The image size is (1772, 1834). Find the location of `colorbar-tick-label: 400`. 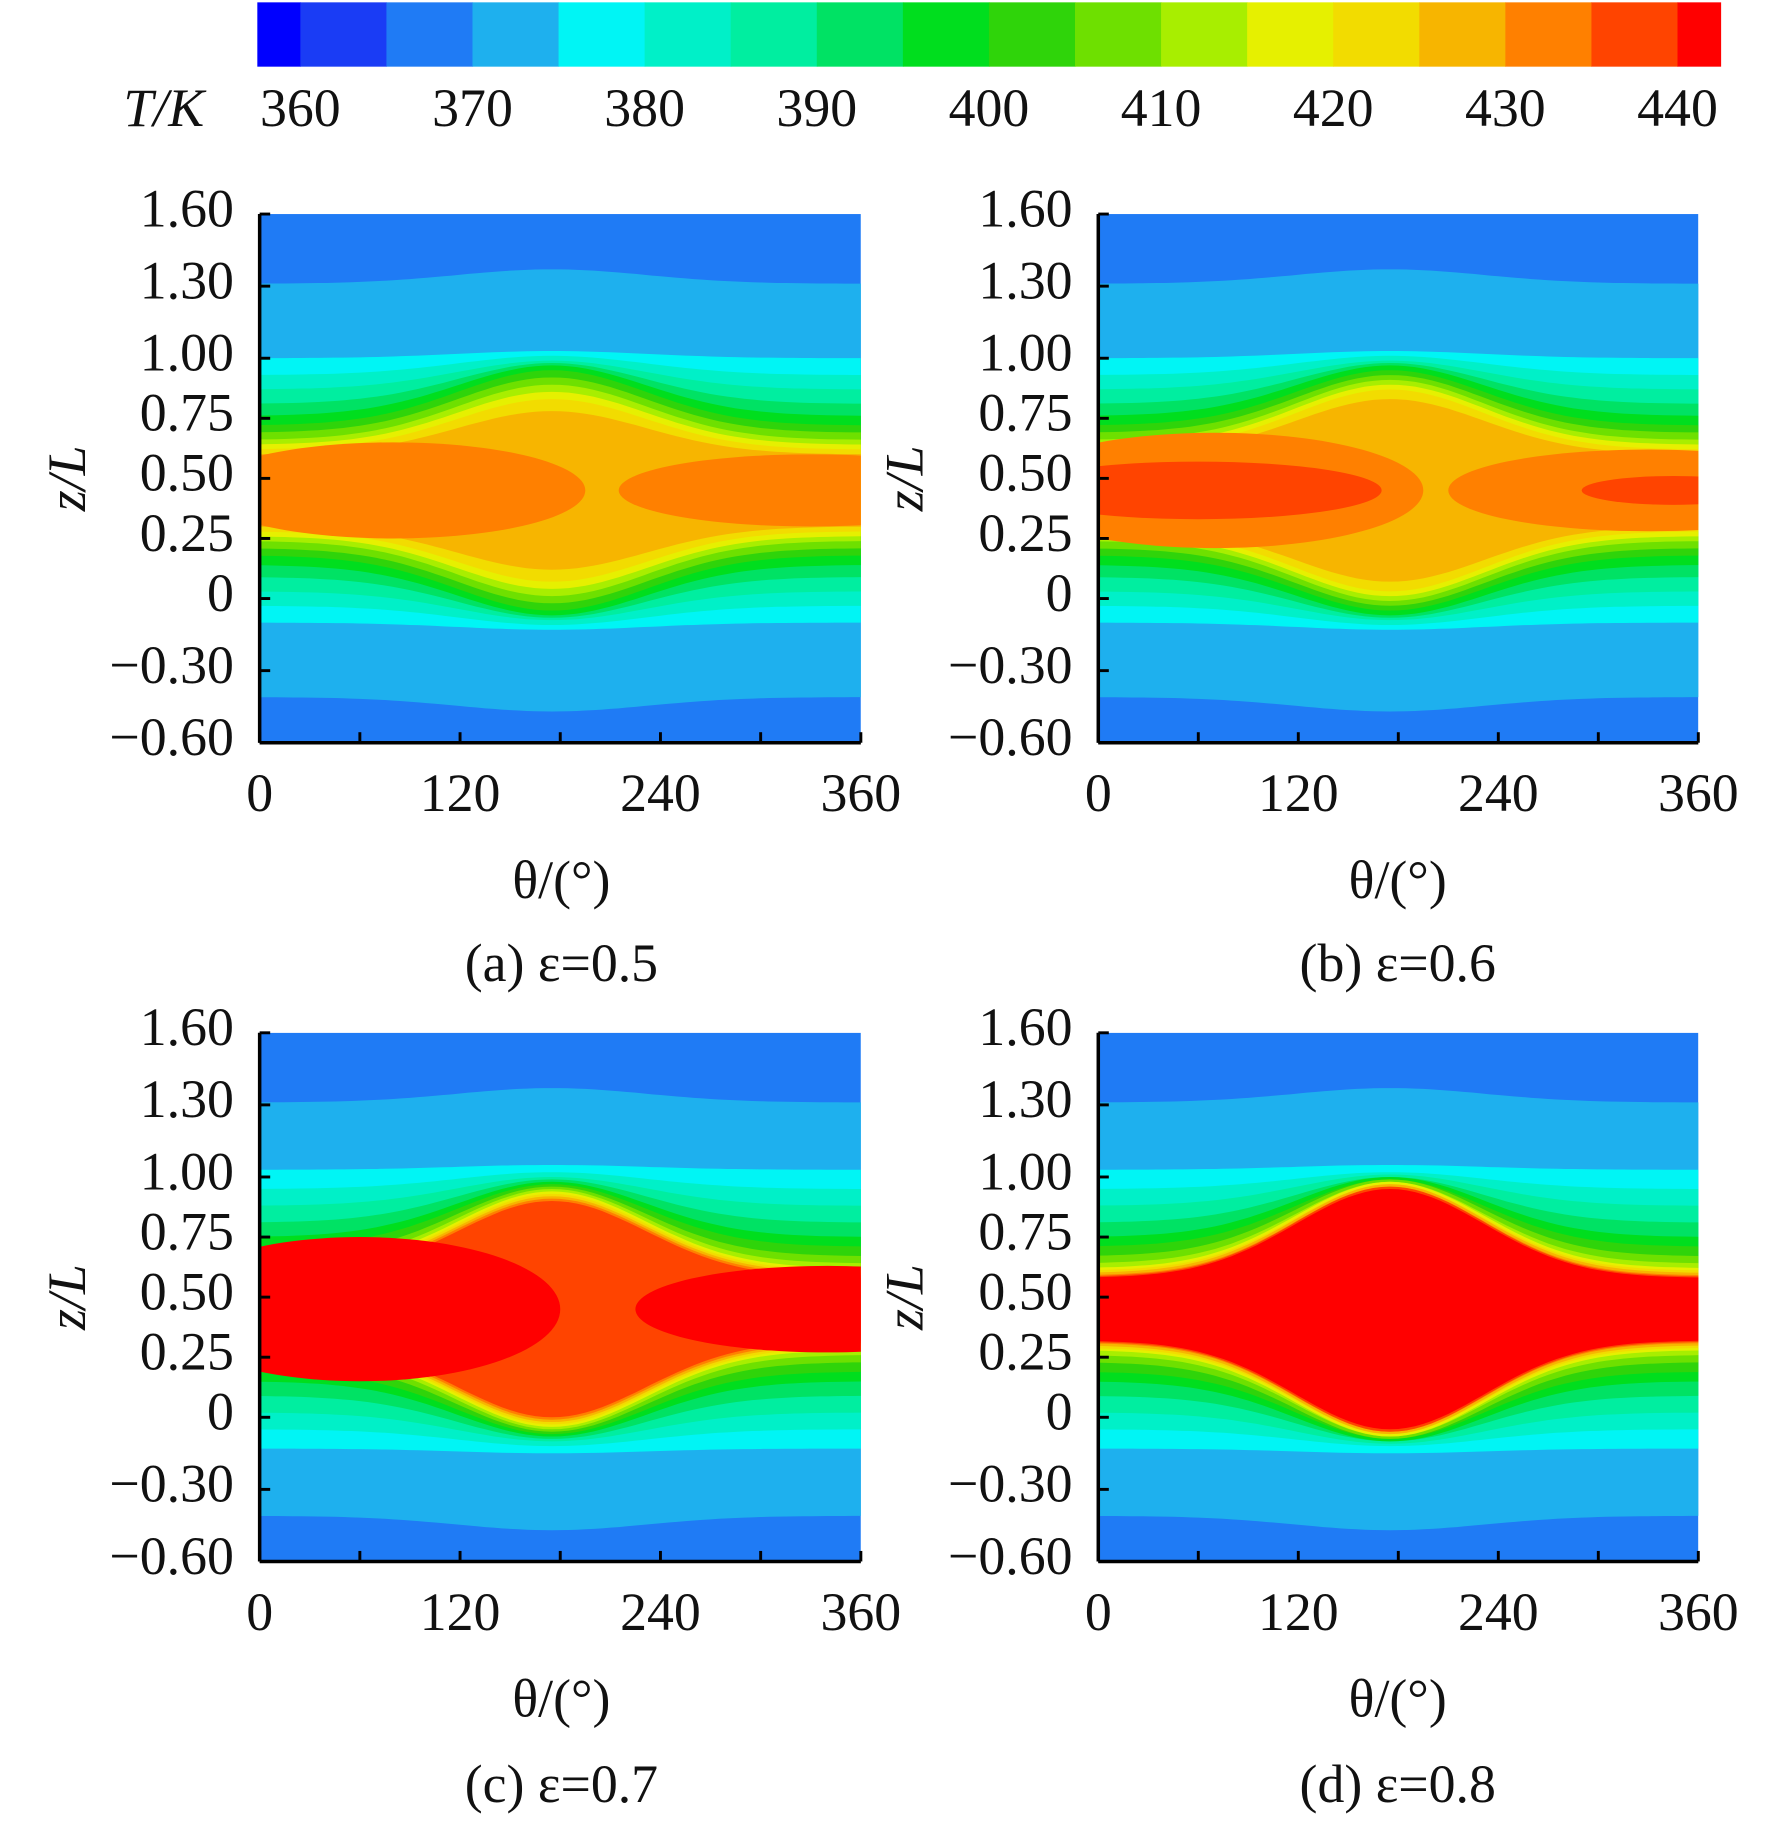

colorbar-tick-label: 400 is located at coordinates (989, 108).